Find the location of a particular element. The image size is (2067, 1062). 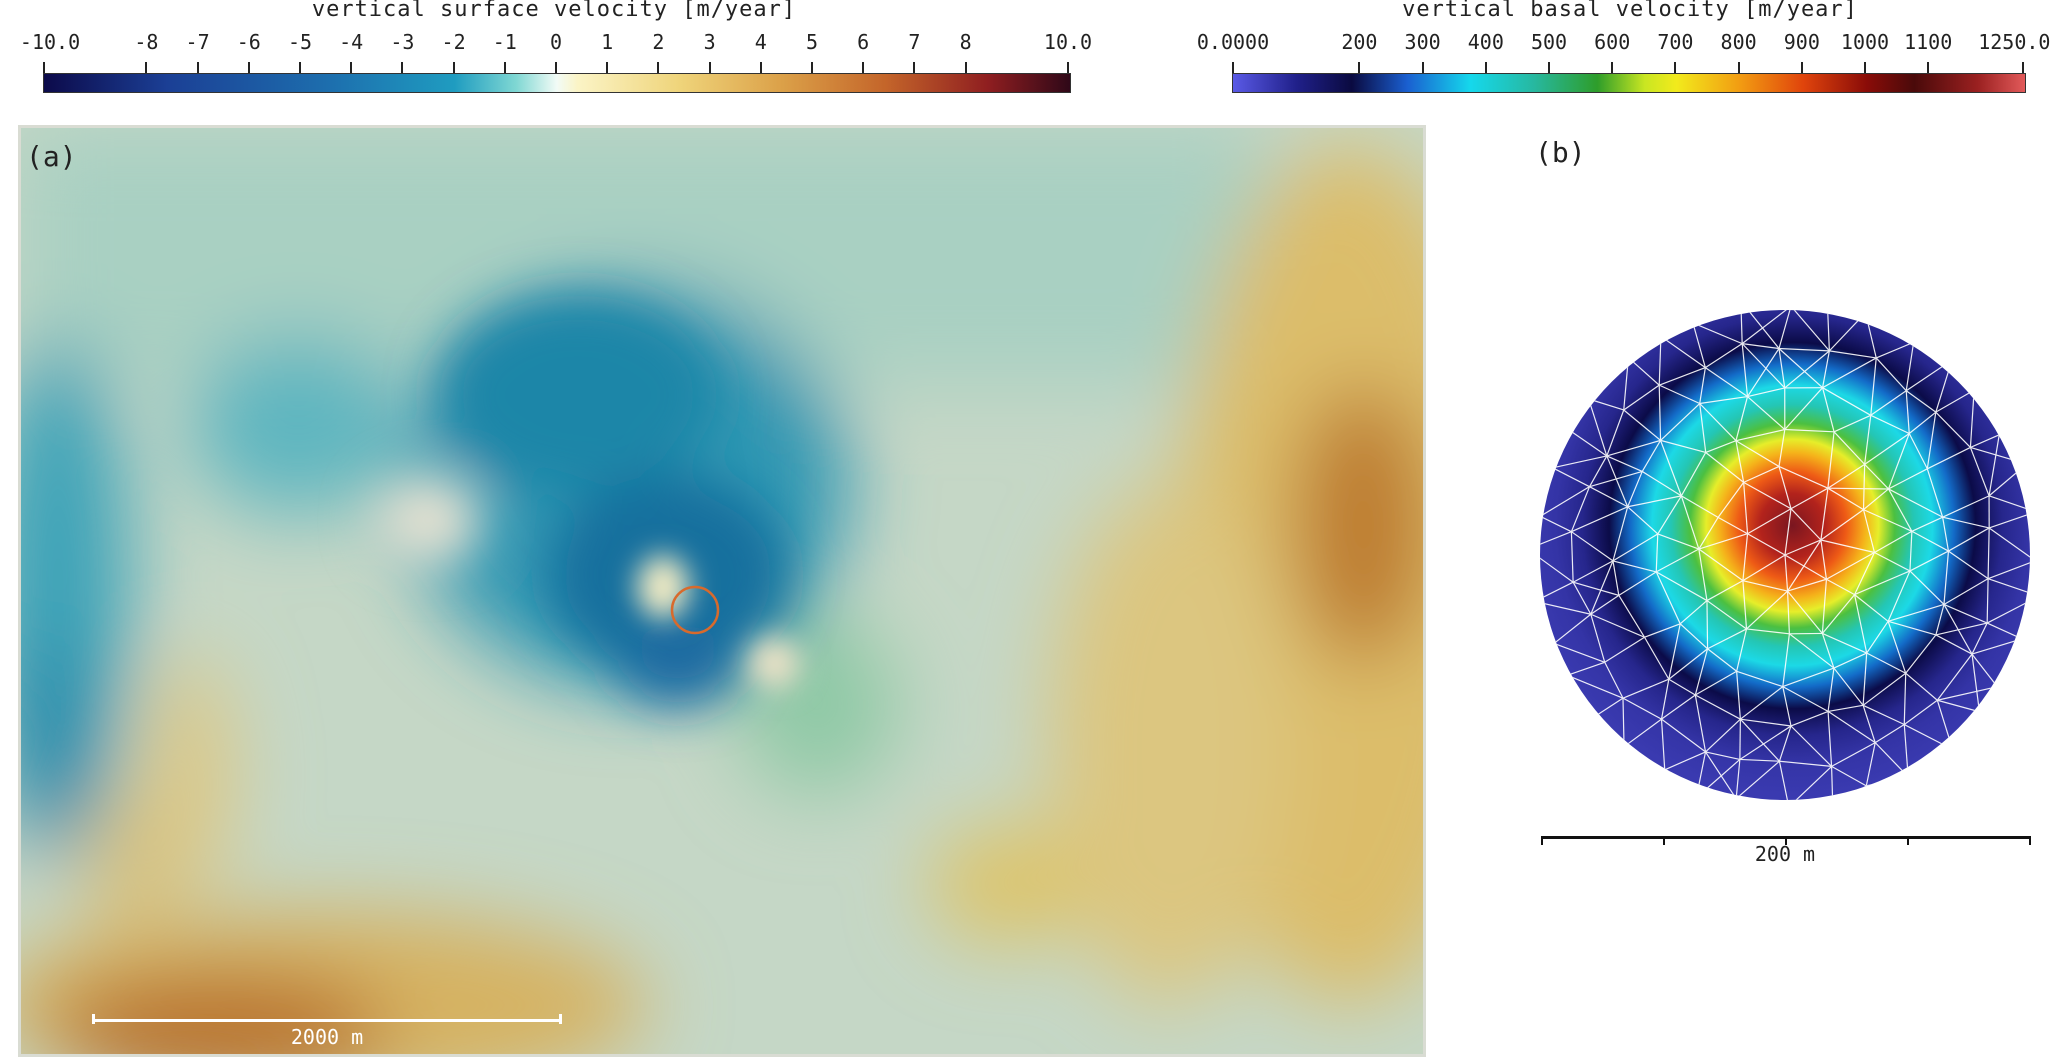

surface-colorbar-tick-label: 8 is located at coordinates (965, 42).